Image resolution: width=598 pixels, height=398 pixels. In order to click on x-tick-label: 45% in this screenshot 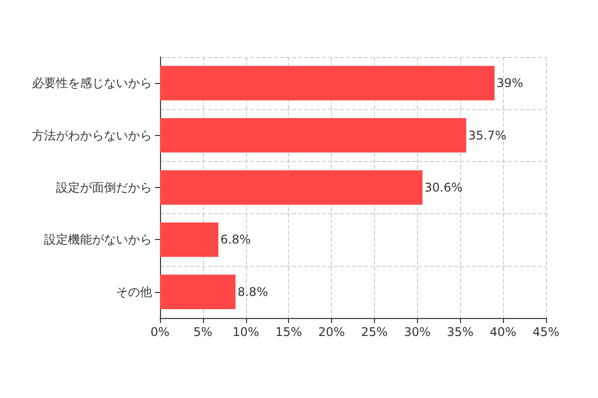, I will do `click(546, 332)`.